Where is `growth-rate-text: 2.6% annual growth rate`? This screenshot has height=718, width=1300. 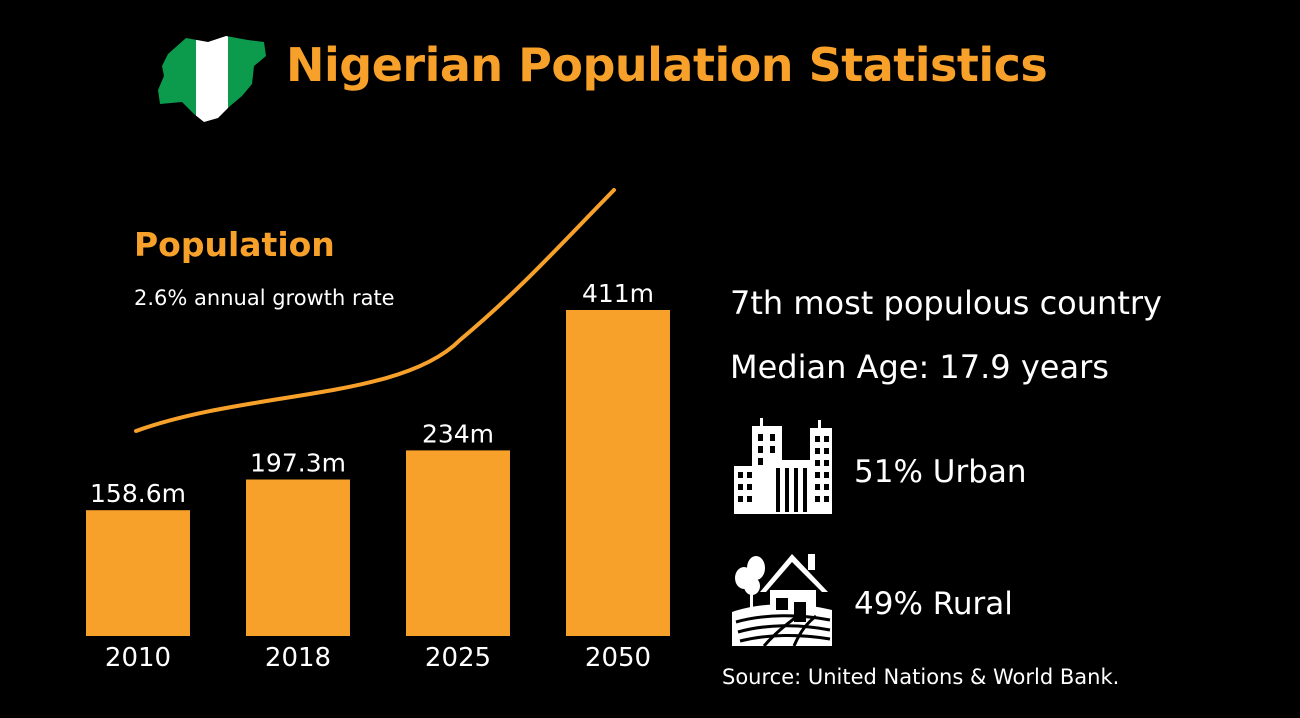 growth-rate-text: 2.6% annual growth rate is located at coordinates (264, 298).